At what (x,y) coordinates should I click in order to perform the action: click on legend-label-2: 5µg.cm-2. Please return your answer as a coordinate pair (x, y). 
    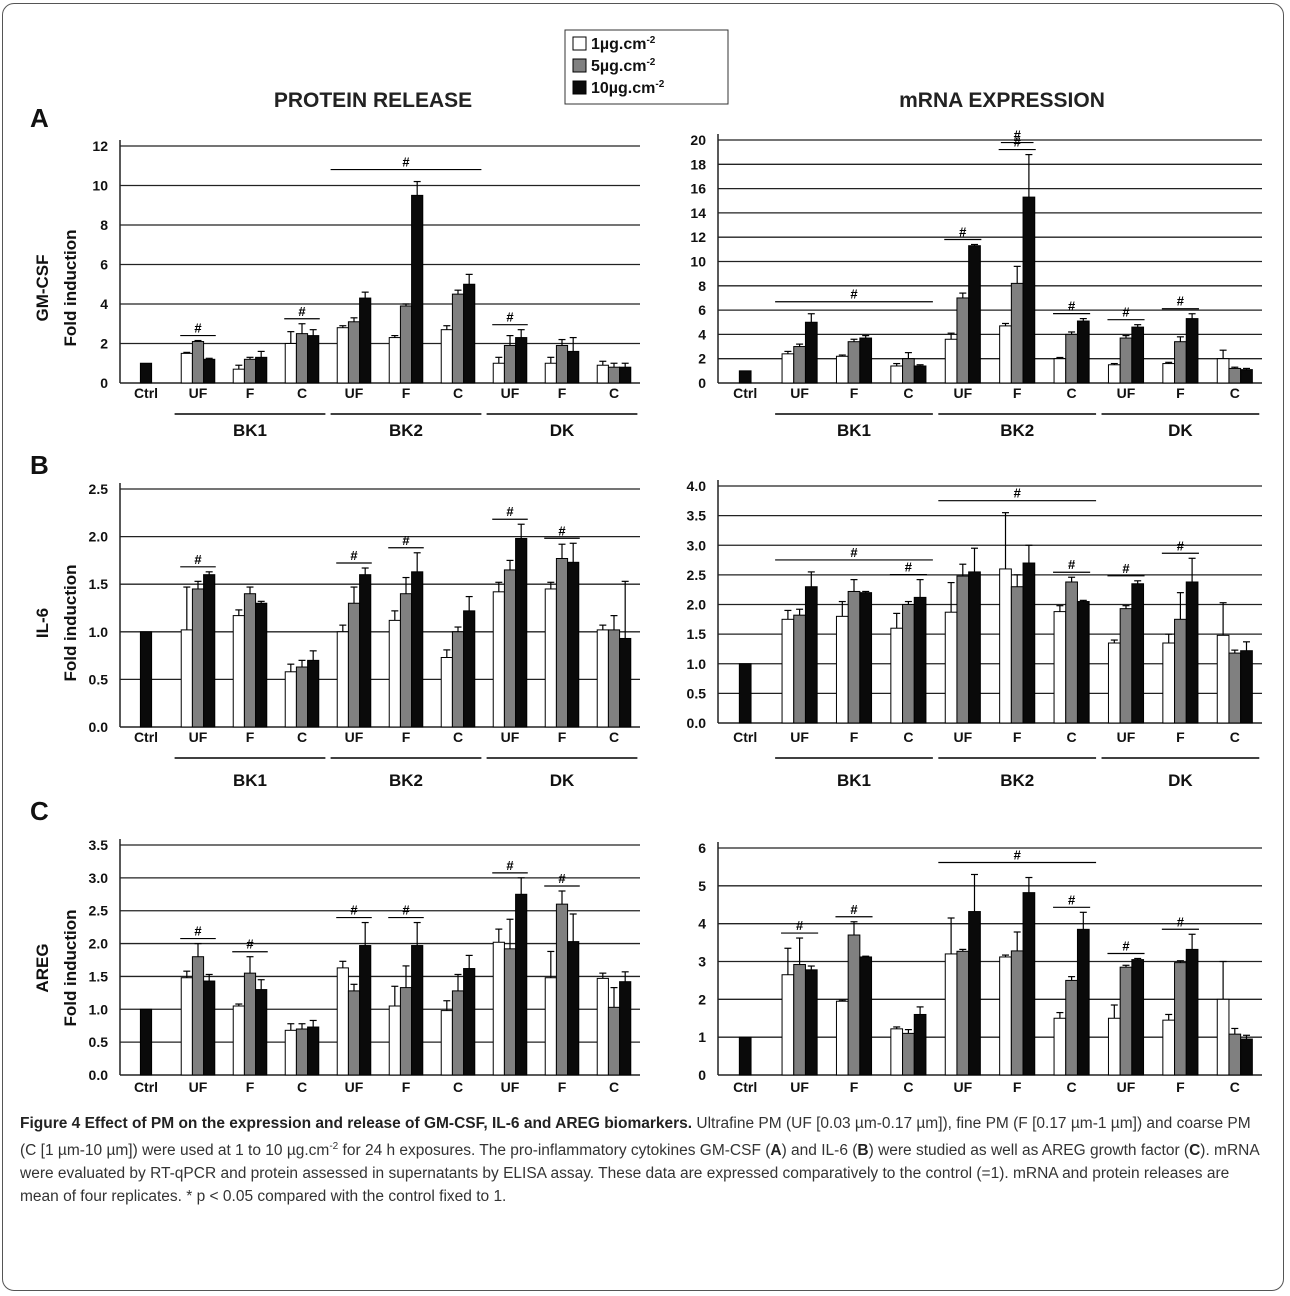
    Looking at the image, I should click on (623, 66).